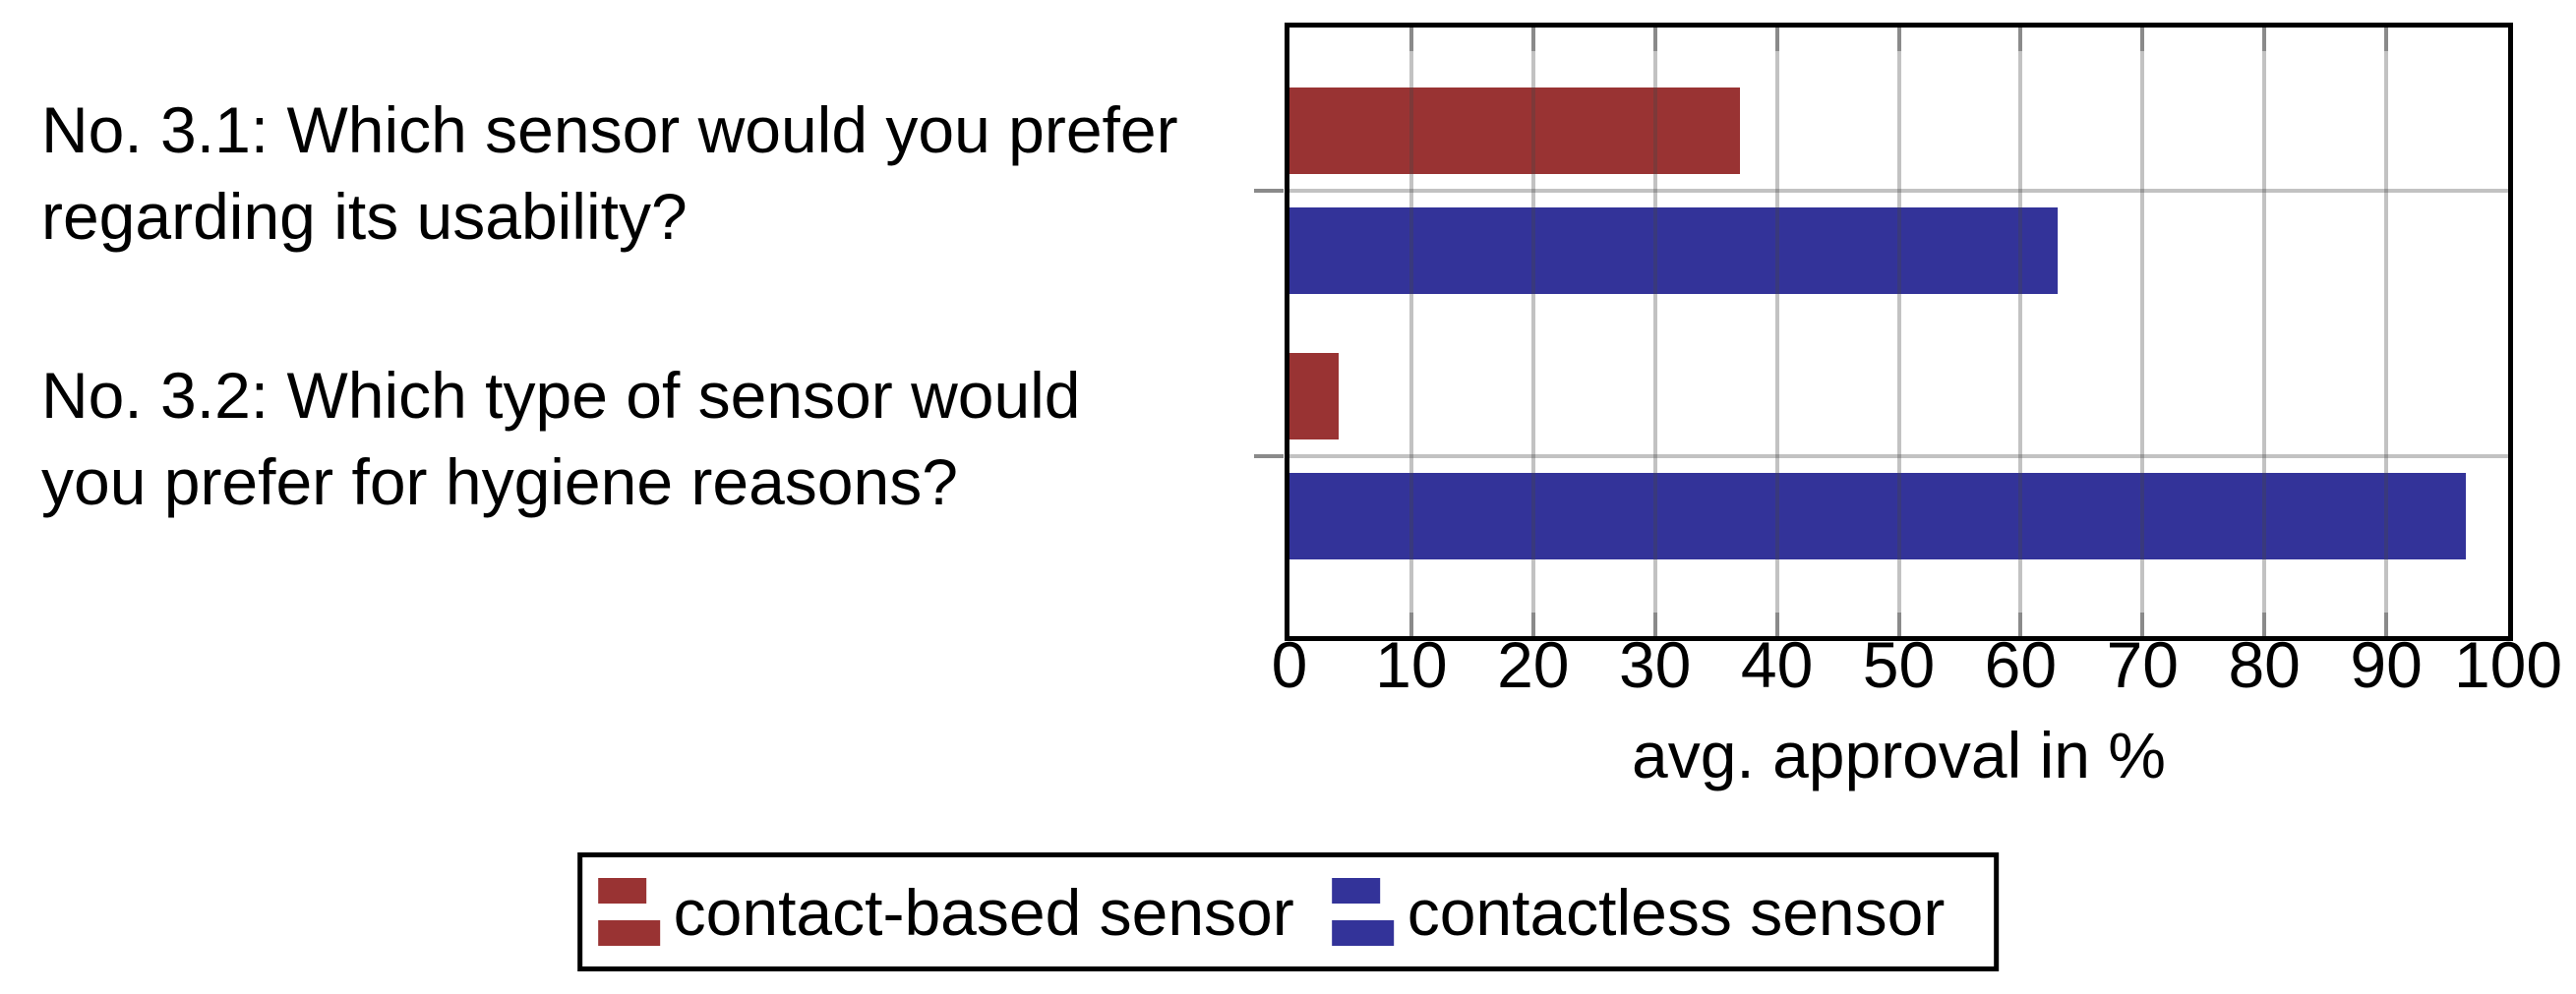  Describe the element at coordinates (984, 912) in the screenshot. I see `legend-label-contact-based: contact-based sensor` at that location.